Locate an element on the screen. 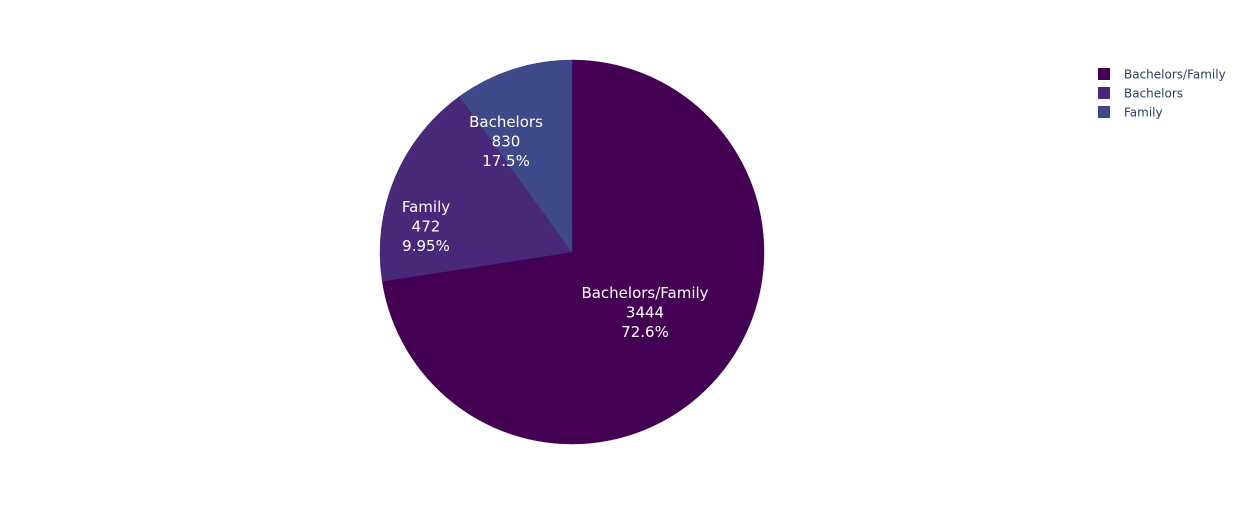 The height and width of the screenshot is (525, 1244). slice-label-percent: 72.6% is located at coordinates (645, 332).